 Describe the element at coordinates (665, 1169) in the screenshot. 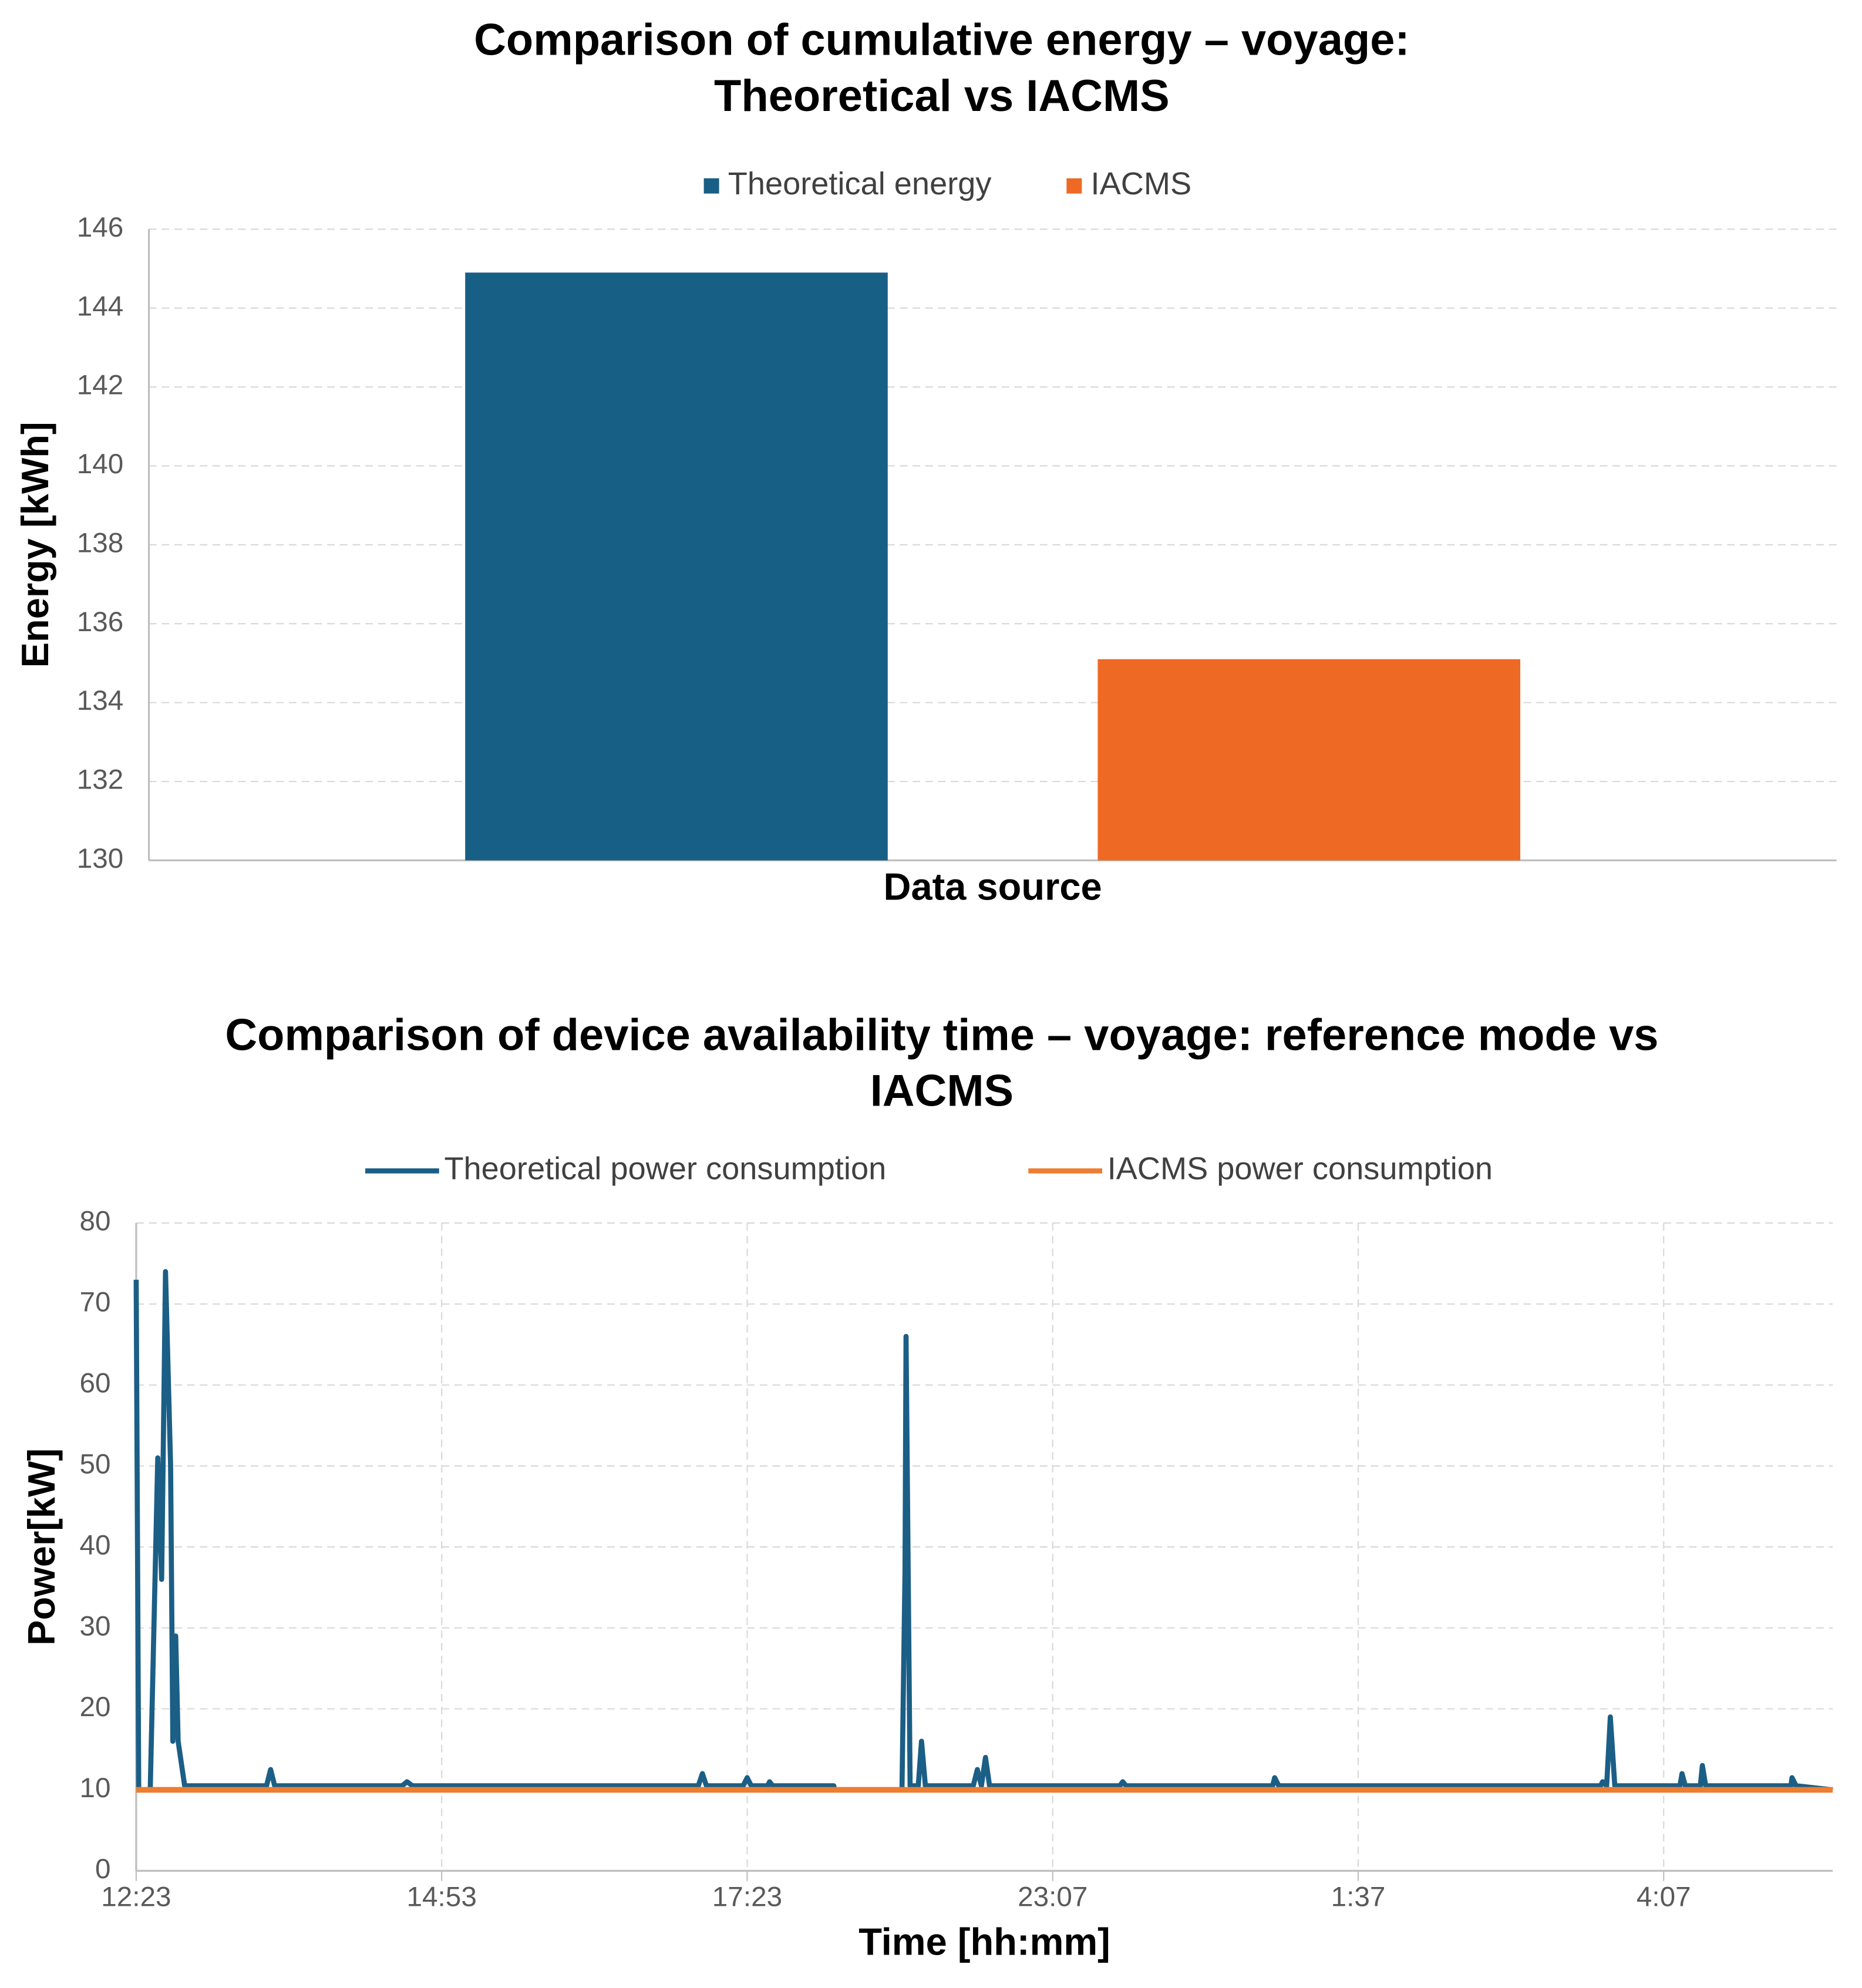

I see `legend-label: Theoretical power consumption` at that location.